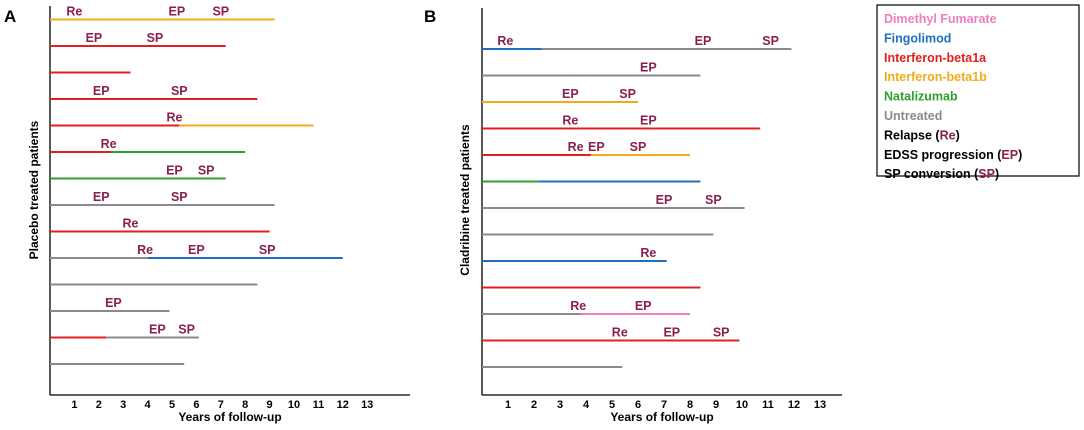 The height and width of the screenshot is (430, 1084). I want to click on panel-a-tick-label: 8, so click(245, 405).